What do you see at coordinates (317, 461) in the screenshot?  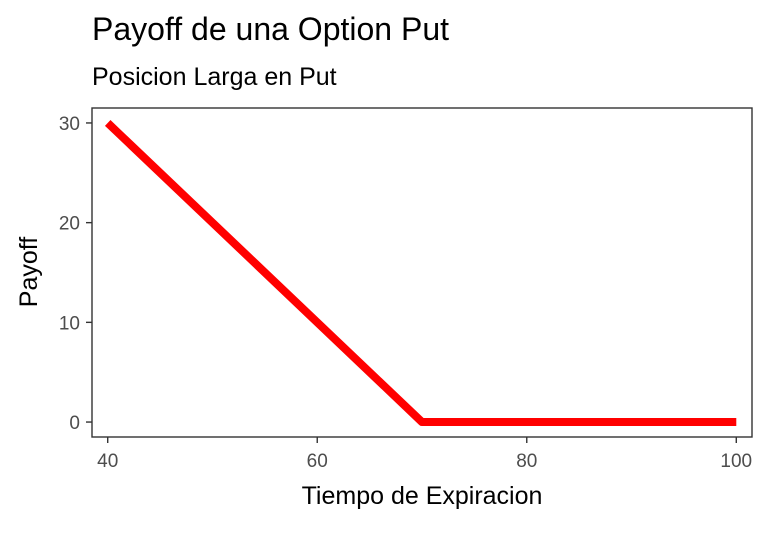 I see `x-tick-label-60: 60` at bounding box center [317, 461].